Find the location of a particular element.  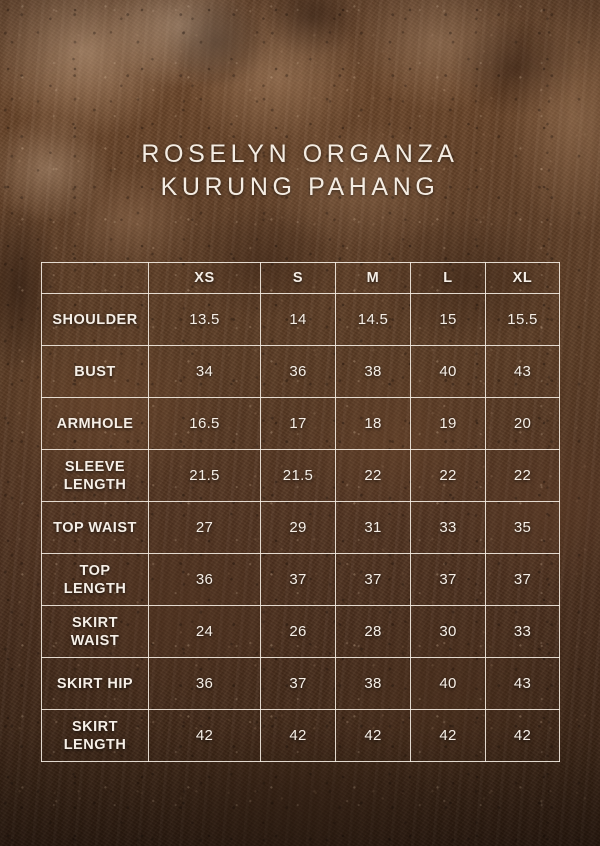

table-row: TOP LENGTH 36 37 37 37 37 is located at coordinates (300, 579).